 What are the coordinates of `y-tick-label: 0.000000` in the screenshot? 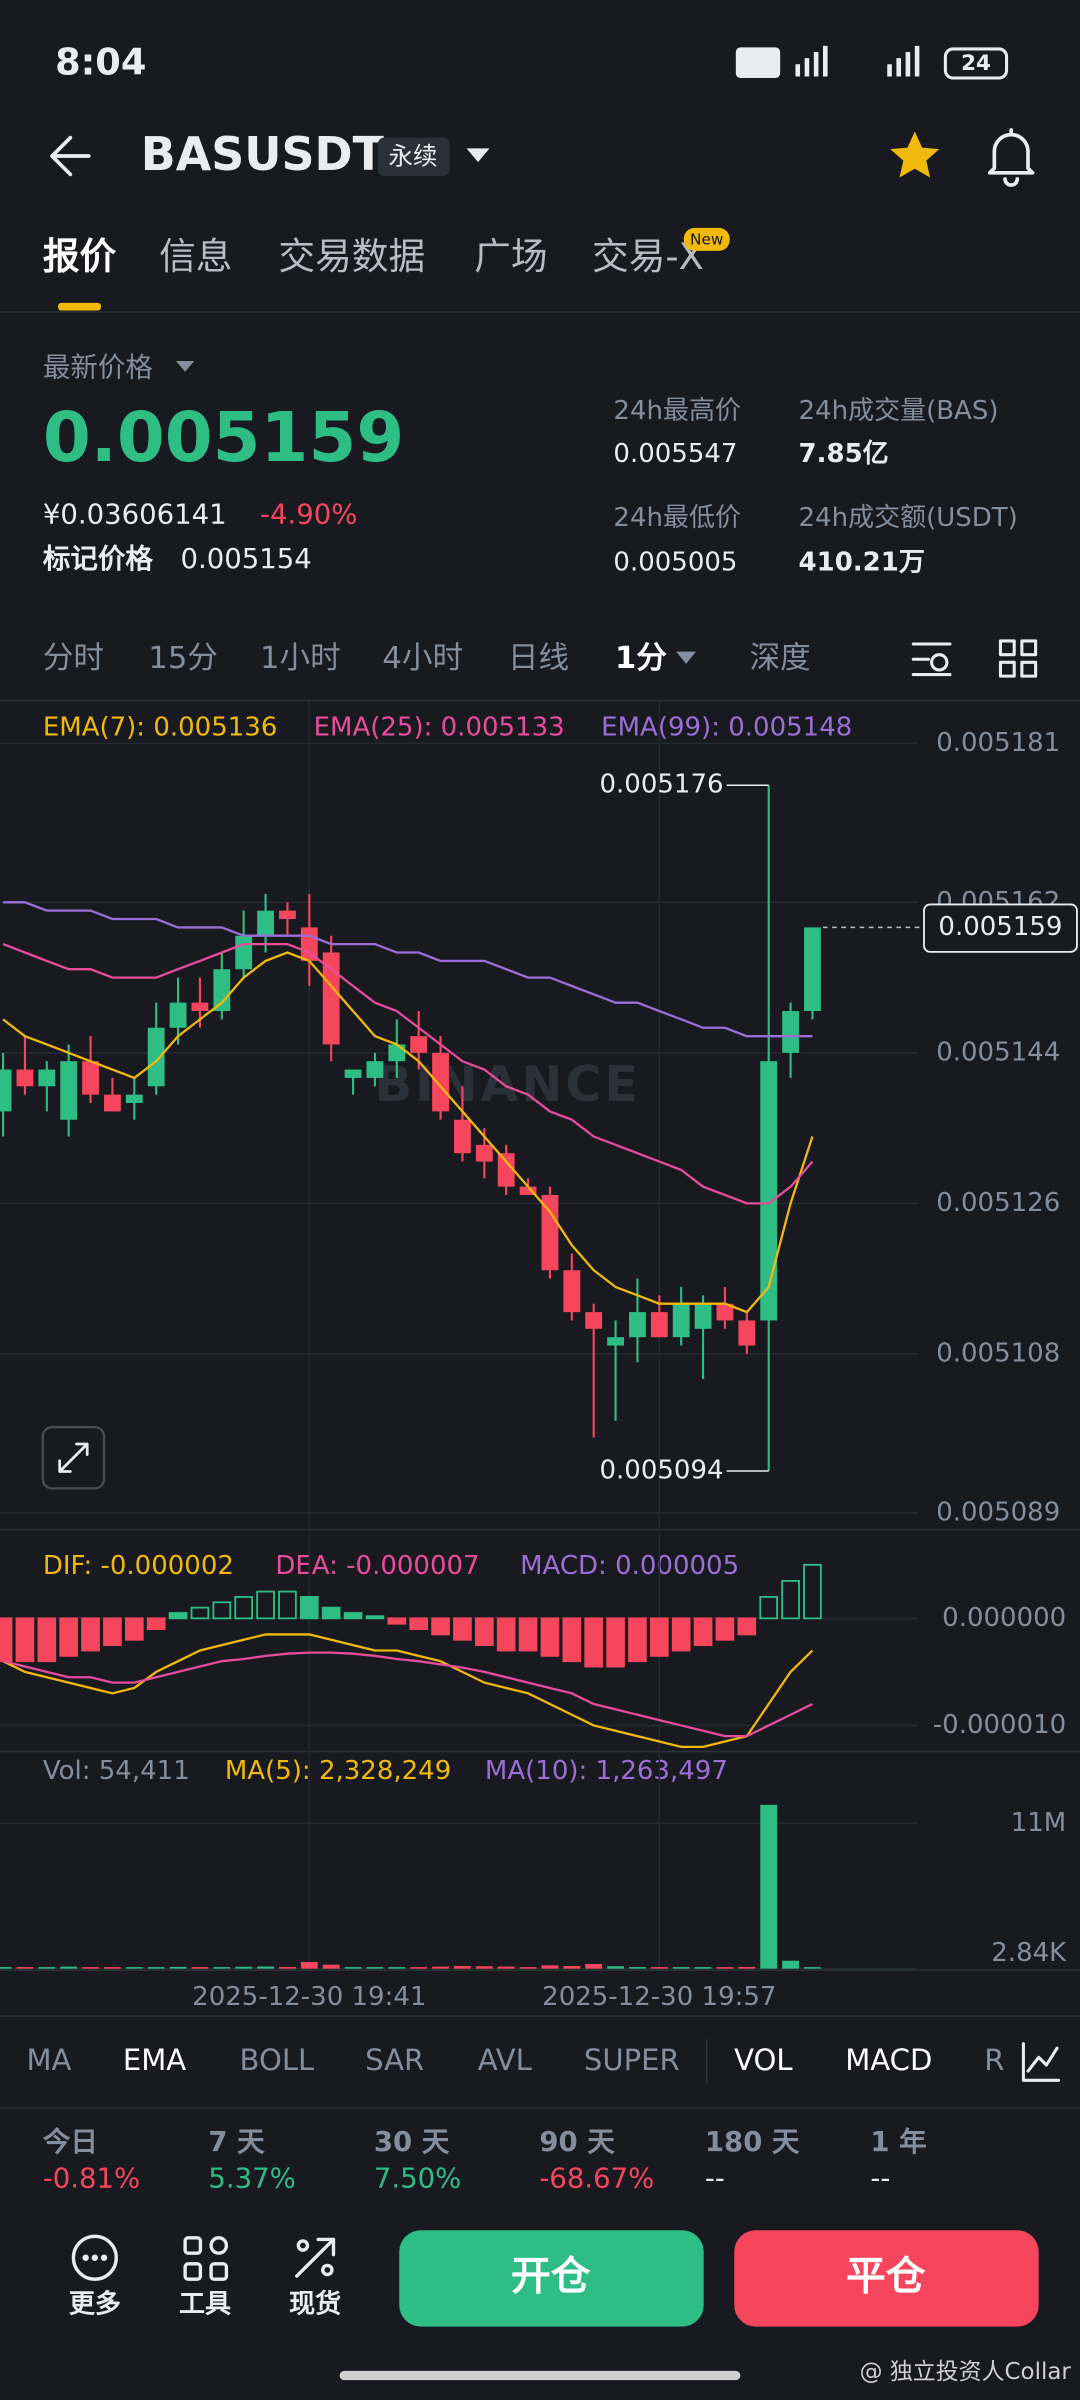 It's located at (1004, 1618).